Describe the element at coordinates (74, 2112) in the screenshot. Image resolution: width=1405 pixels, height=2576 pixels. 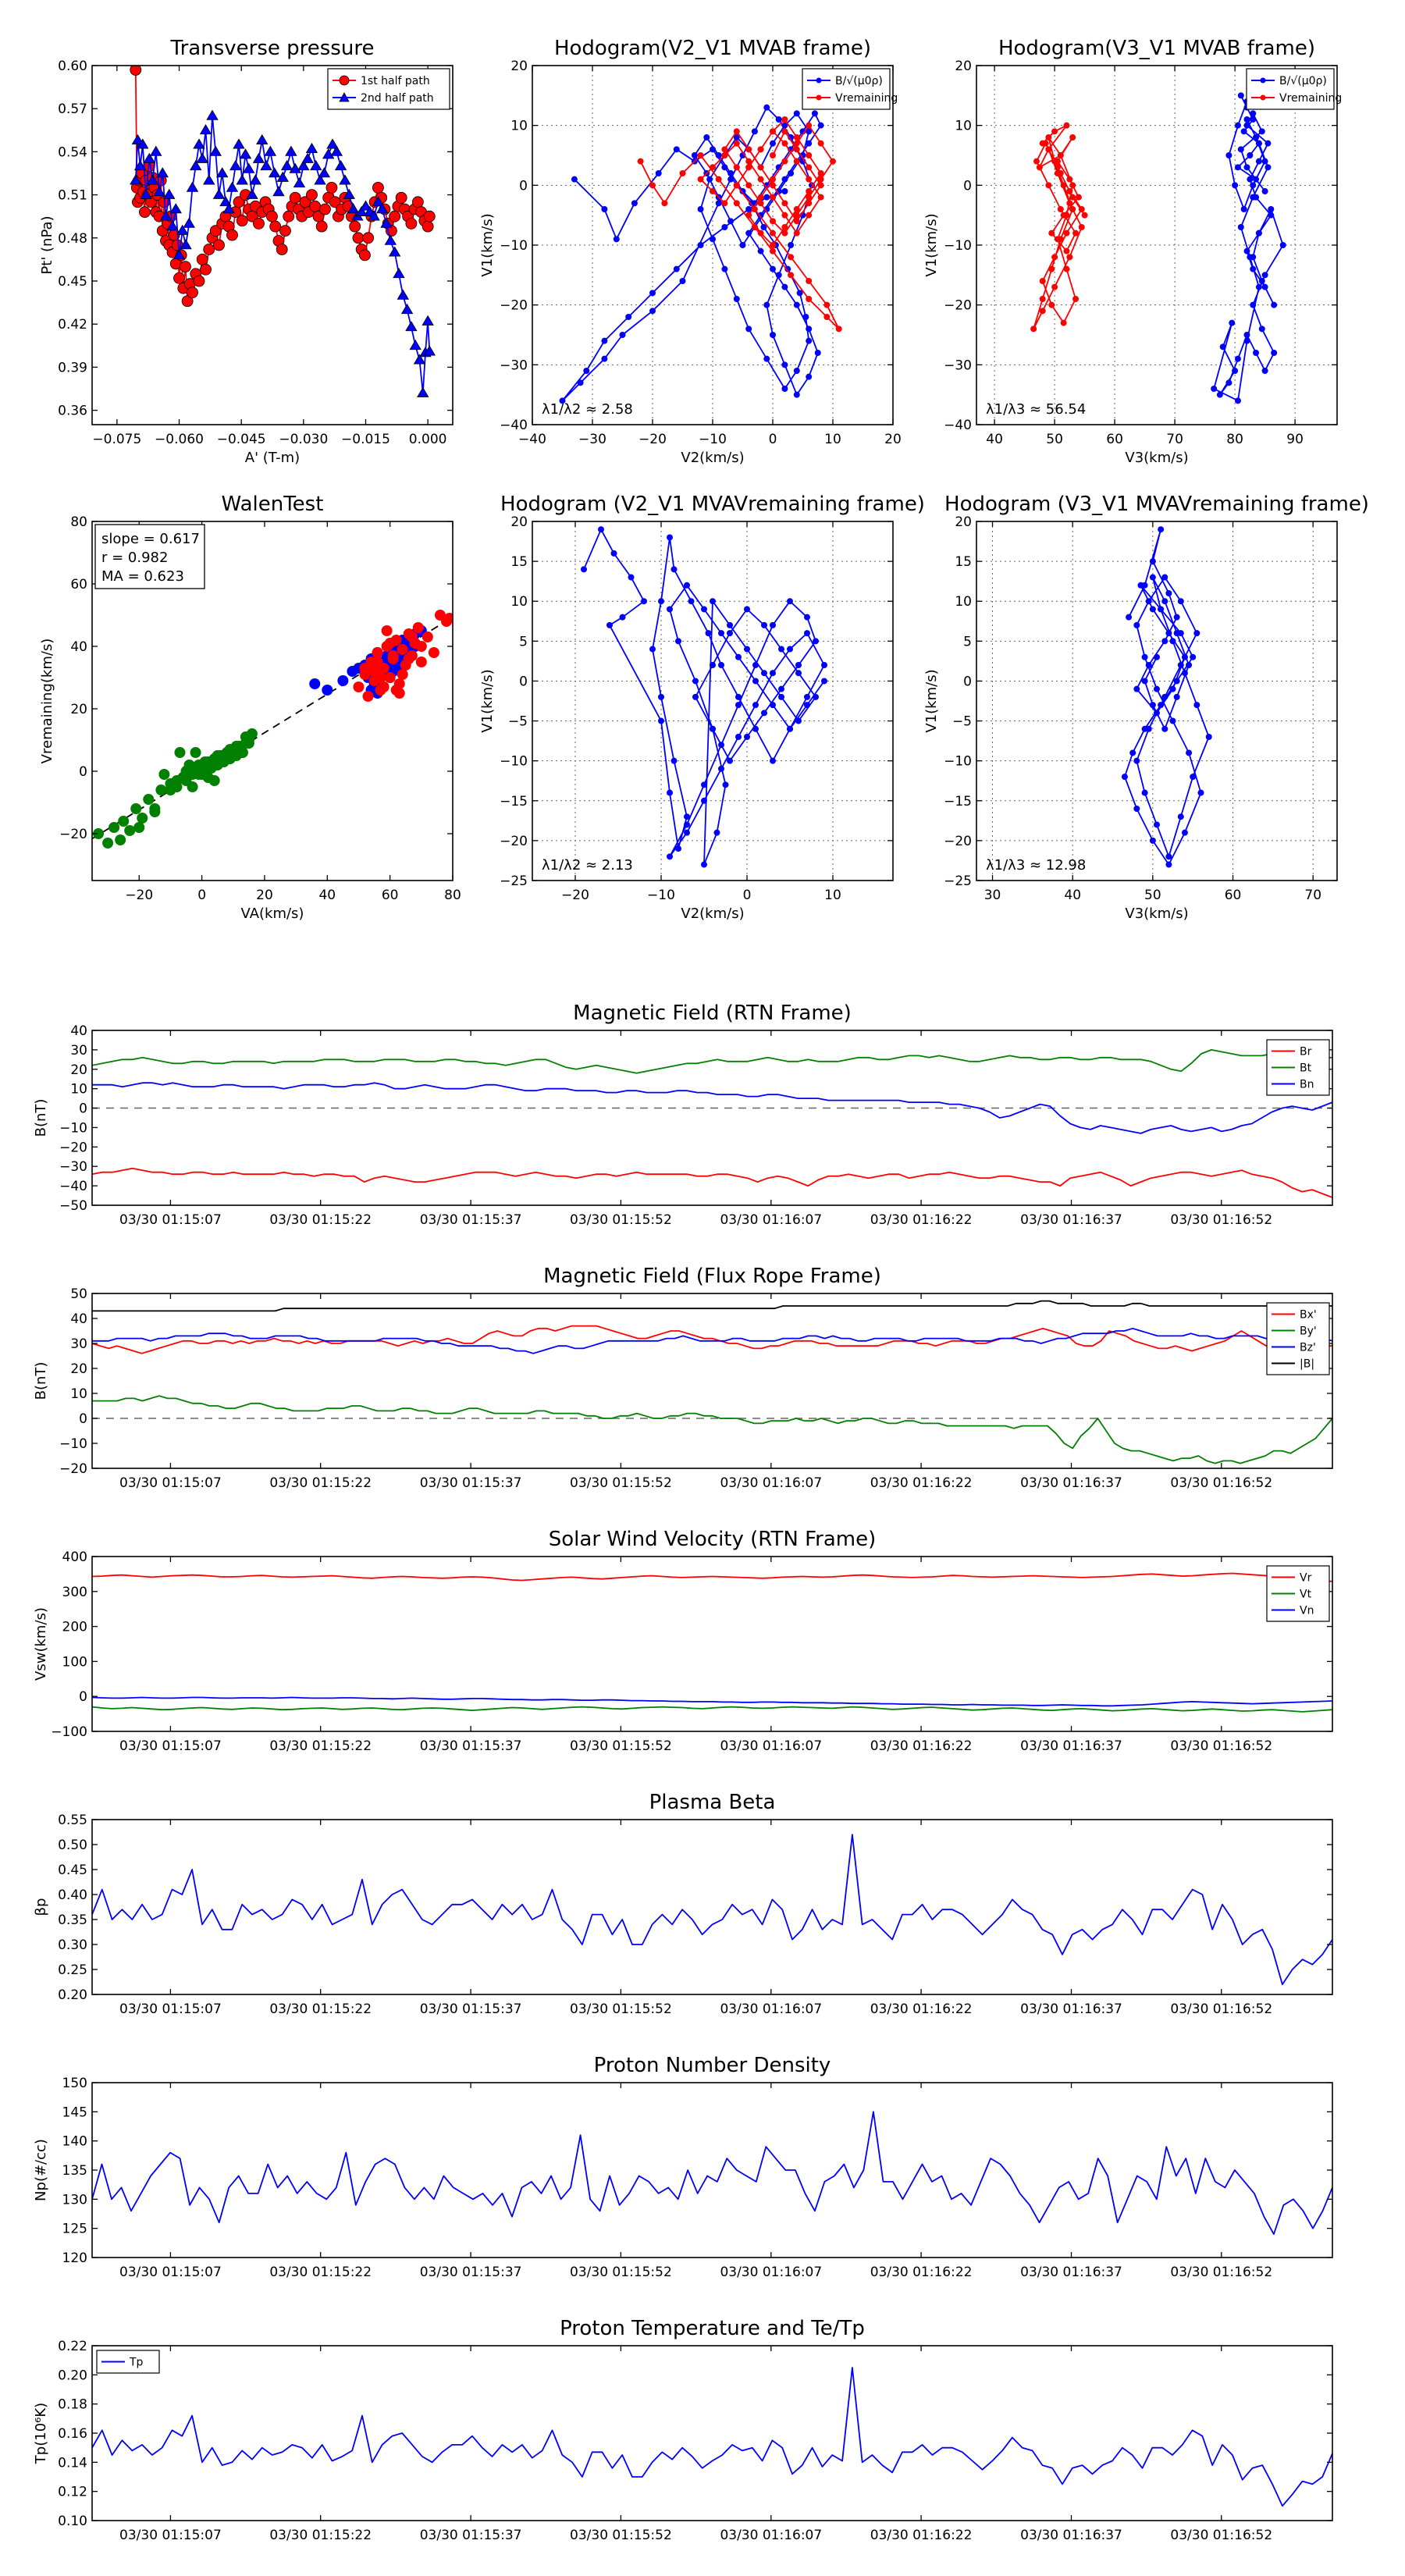
I see `y-tick-label: 145` at that location.